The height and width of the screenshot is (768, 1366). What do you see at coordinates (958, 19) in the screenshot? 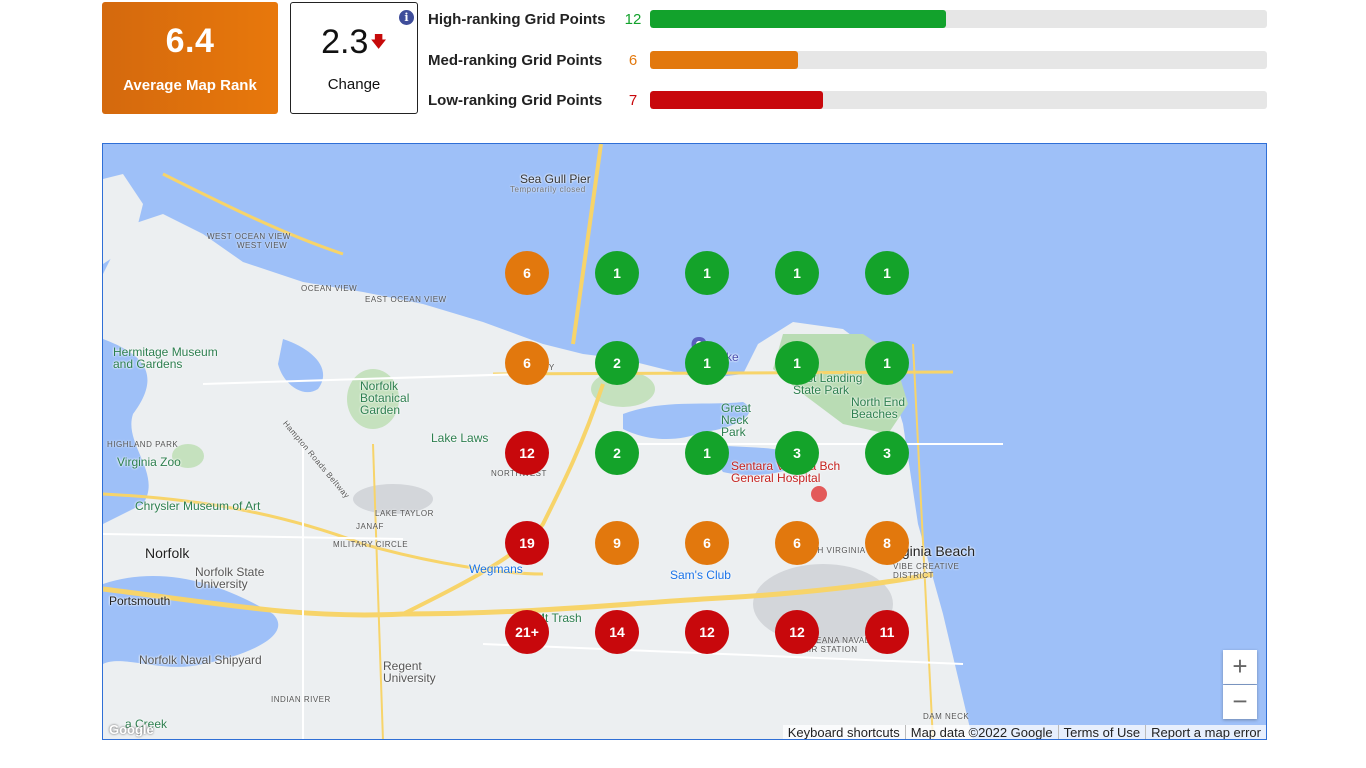
I see `high-ranking-track` at bounding box center [958, 19].